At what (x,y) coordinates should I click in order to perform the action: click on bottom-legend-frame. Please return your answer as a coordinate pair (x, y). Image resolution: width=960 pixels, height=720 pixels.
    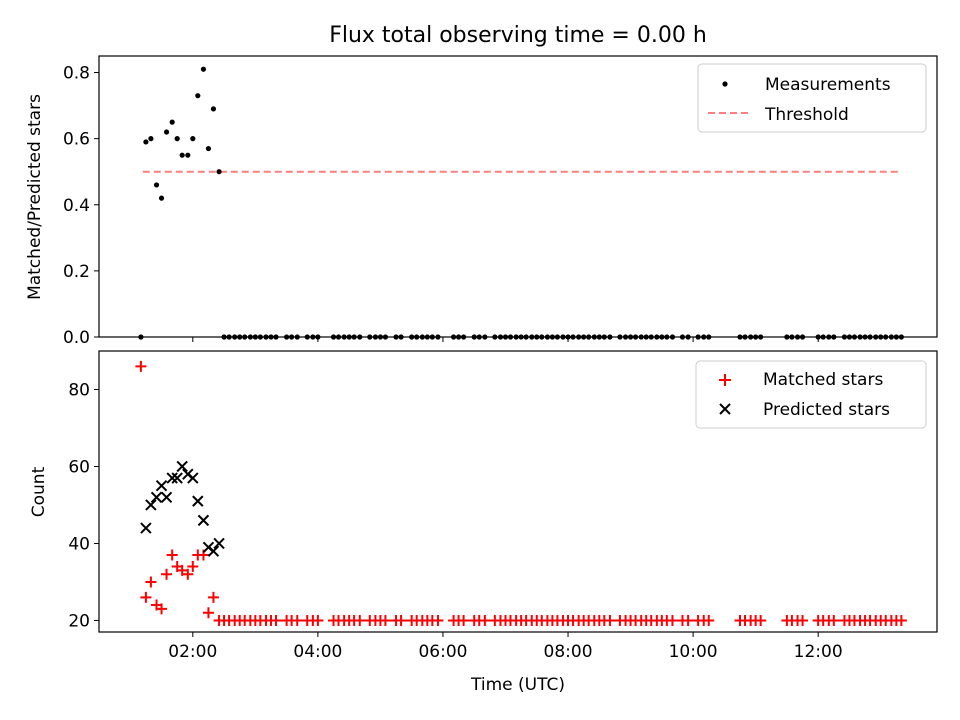
    Looking at the image, I should click on (811, 394).